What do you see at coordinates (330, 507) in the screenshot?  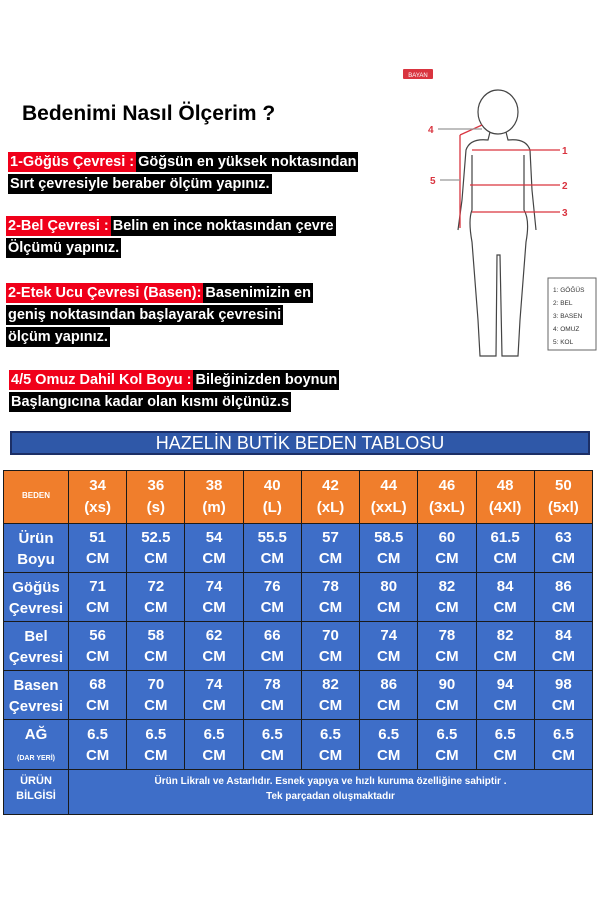 I see `cell-text: (xL)` at bounding box center [330, 507].